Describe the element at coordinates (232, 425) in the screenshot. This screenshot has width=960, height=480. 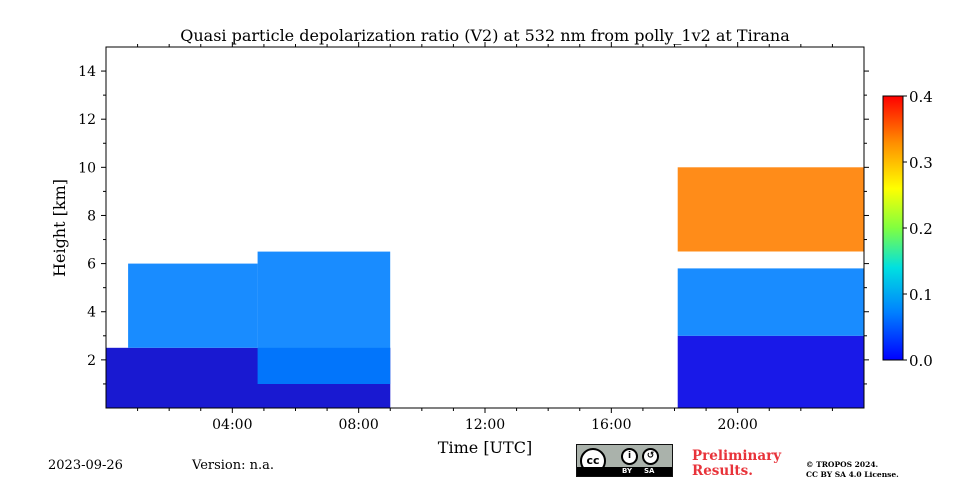
I see `x-tick-label: 04:00` at that location.